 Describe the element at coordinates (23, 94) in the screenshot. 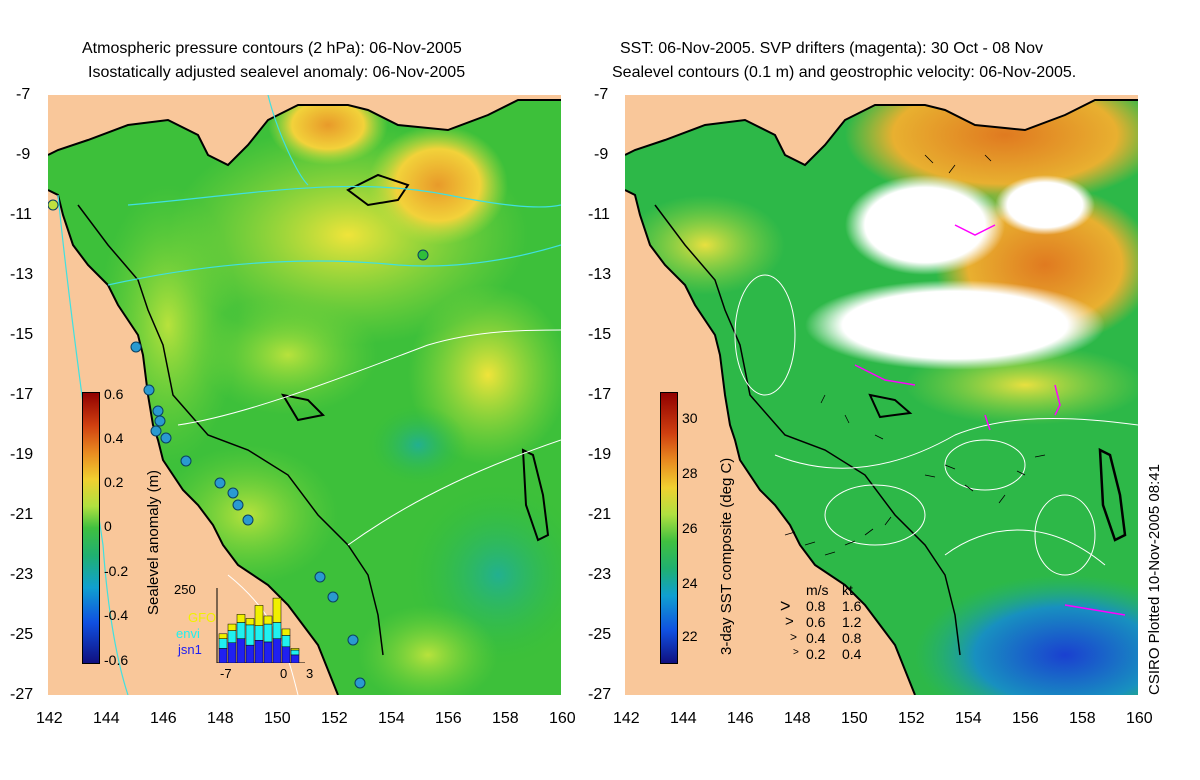

I see `left-y-tick: -7` at that location.